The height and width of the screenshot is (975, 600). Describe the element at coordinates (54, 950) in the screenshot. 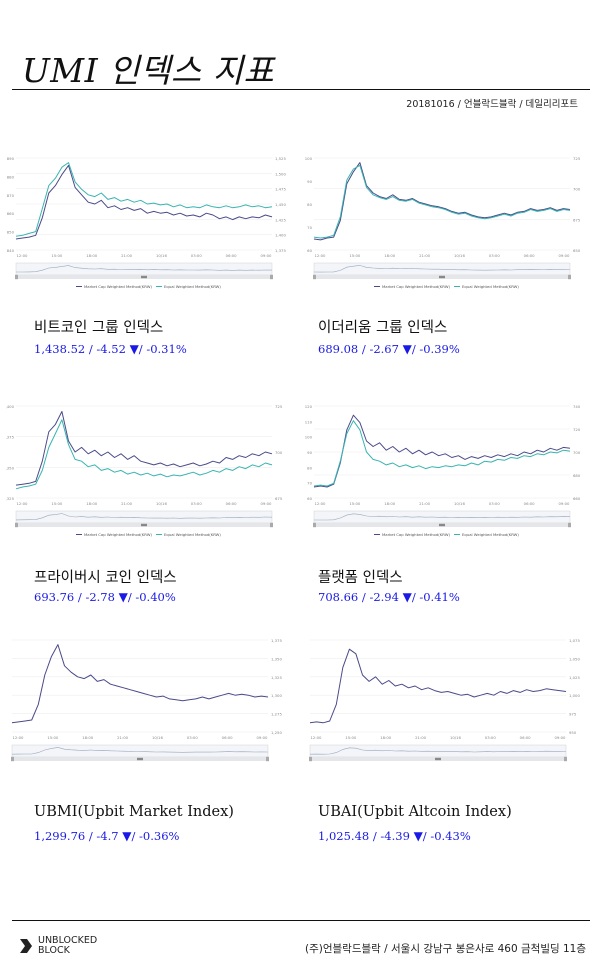

I see `logo-line2: BLOCK` at that location.